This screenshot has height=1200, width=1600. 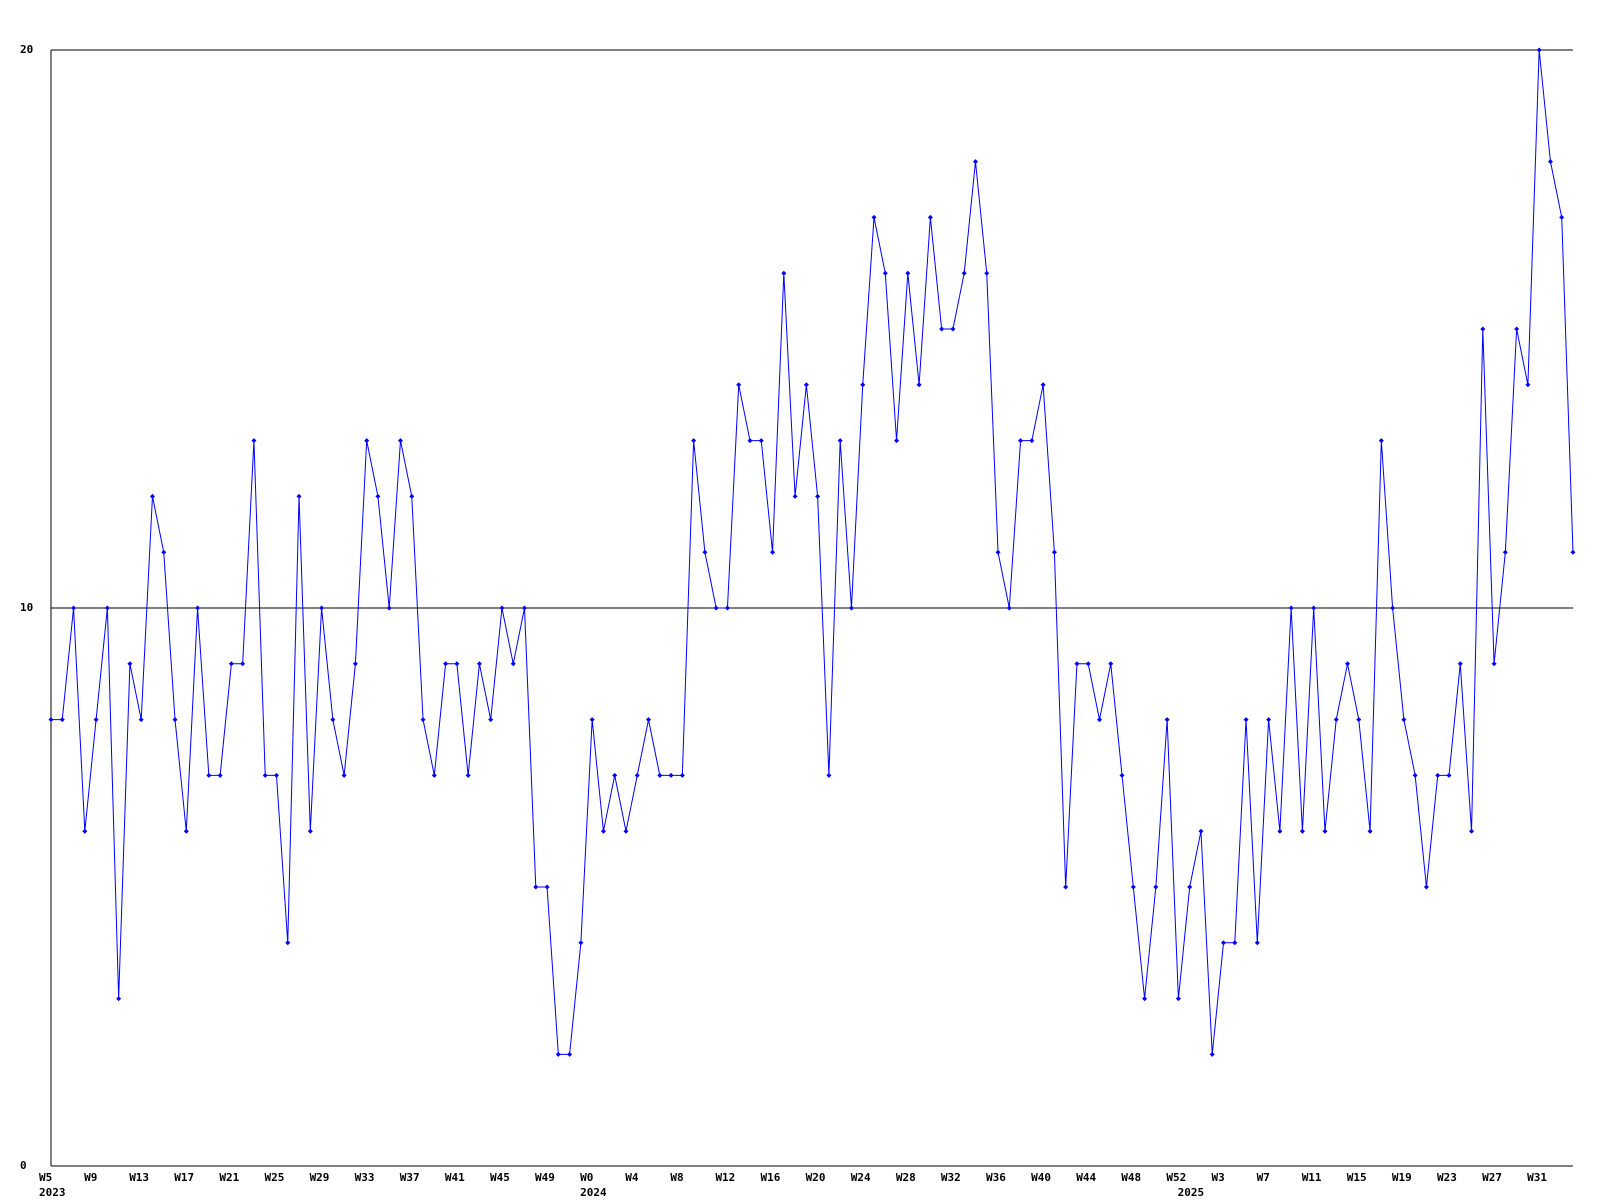 I want to click on x-tick-label: W41, so click(x=455, y=1177).